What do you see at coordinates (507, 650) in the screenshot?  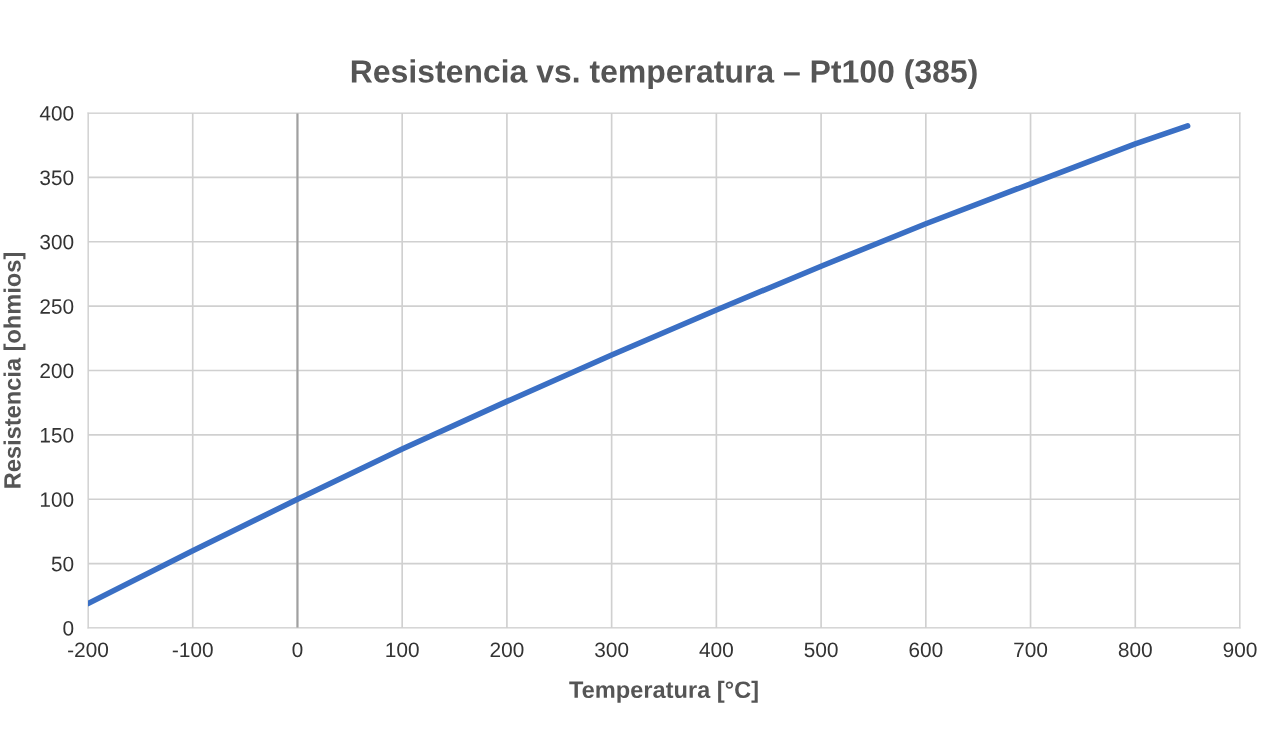 I see `x-tick-label: 200` at bounding box center [507, 650].